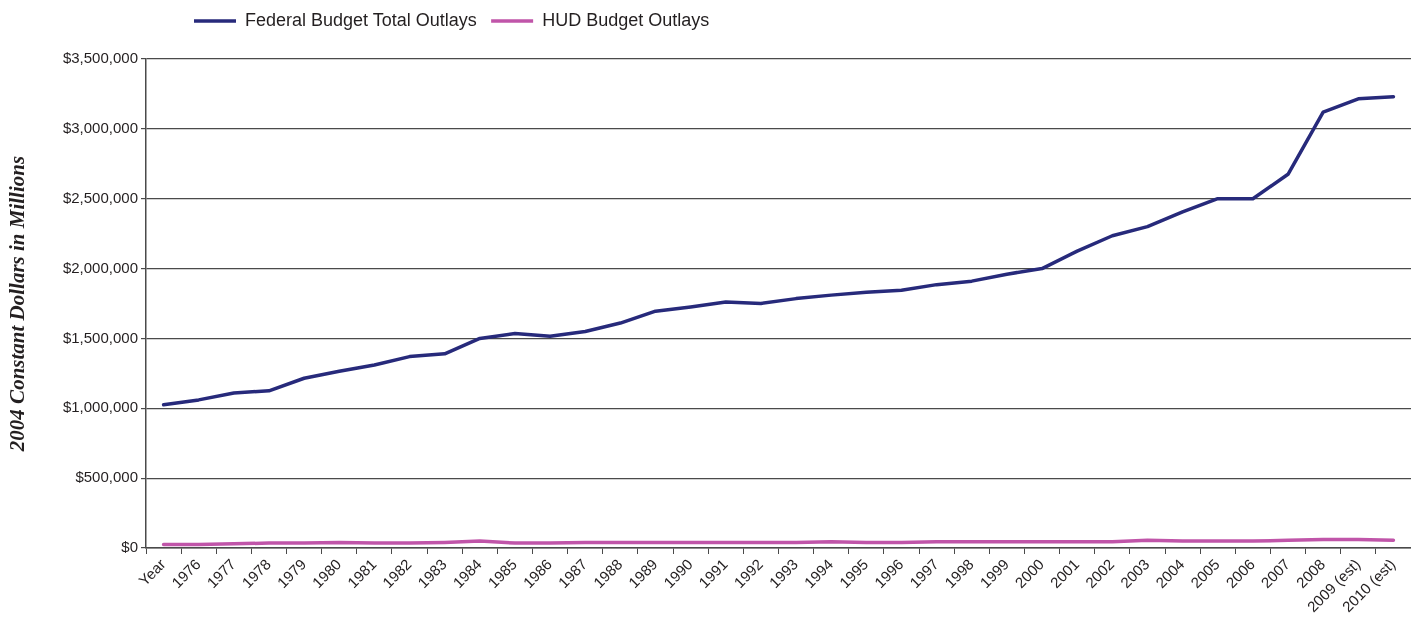 This screenshot has height=625, width=1411. Describe the element at coordinates (100, 58) in the screenshot. I see `y-tick-label: $3,500,000` at that location.